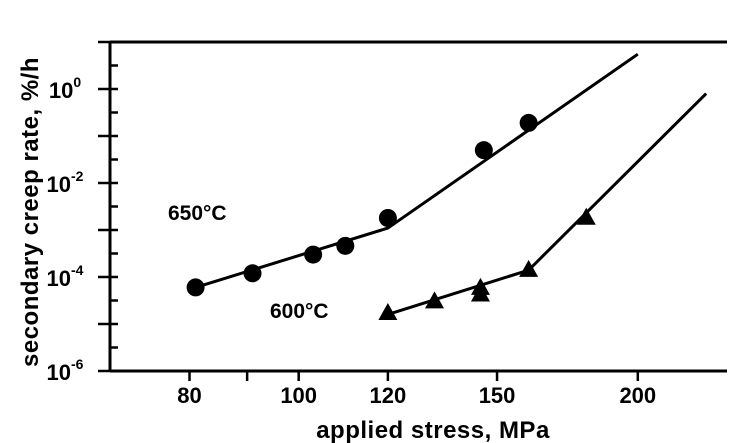 This screenshot has height=443, width=737. Describe the element at coordinates (433, 430) in the screenshot. I see `x-axis-label: applied stress, MPa` at that location.